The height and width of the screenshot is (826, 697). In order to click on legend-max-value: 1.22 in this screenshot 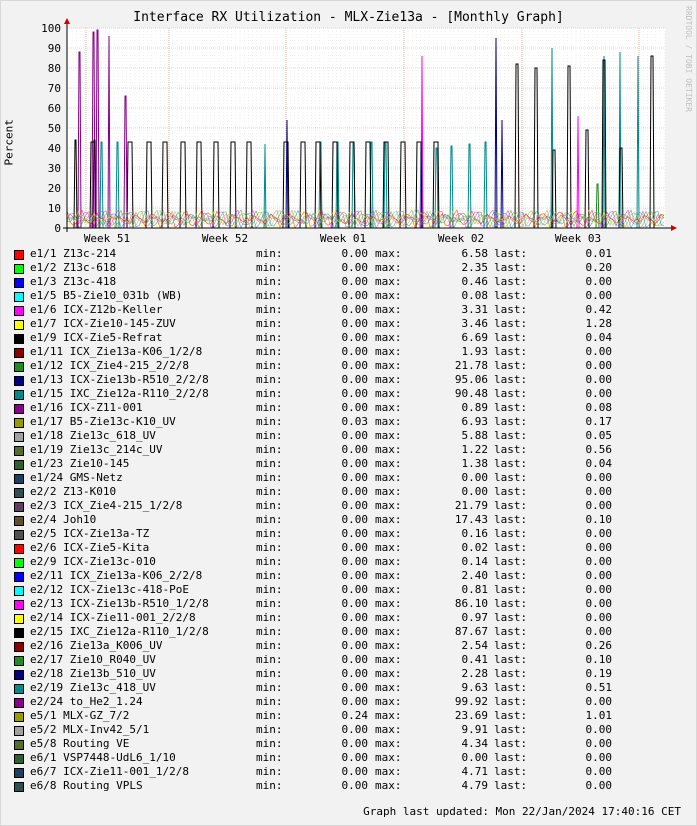, I will do `click(475, 449)`.